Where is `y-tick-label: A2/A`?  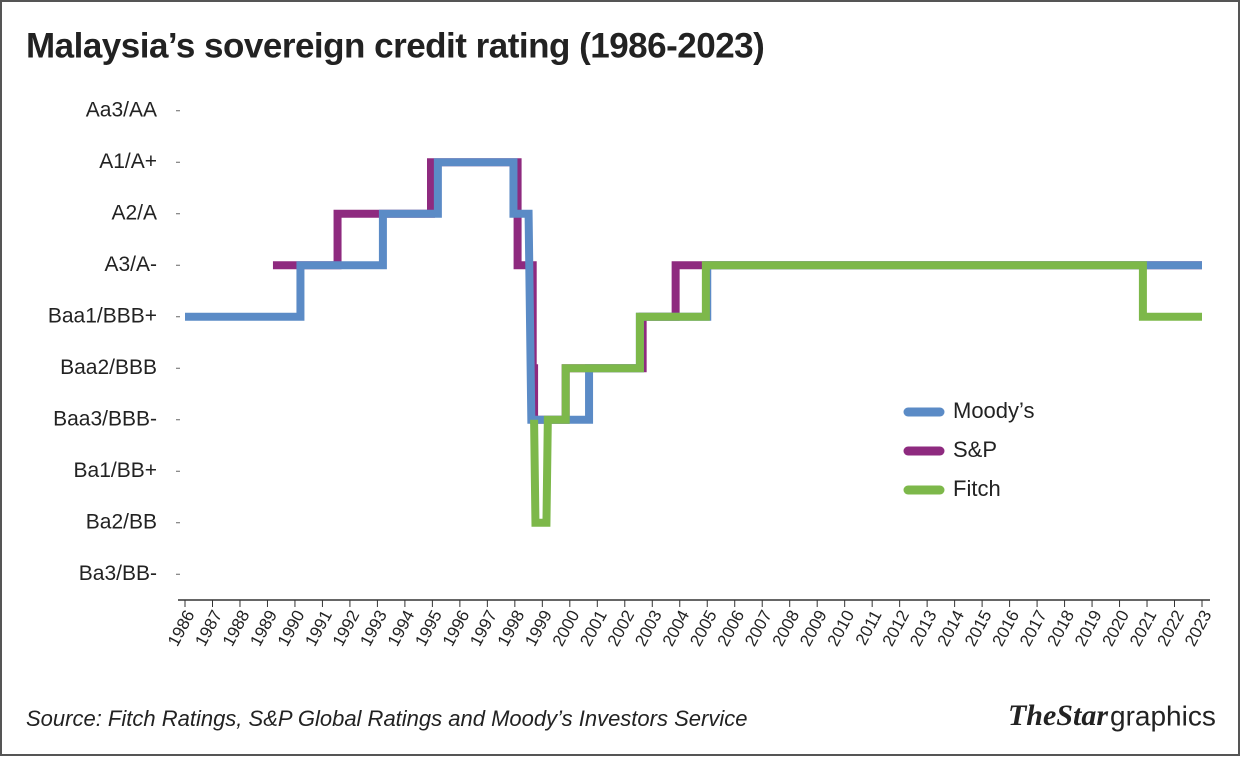 y-tick-label: A2/A is located at coordinates (134, 212).